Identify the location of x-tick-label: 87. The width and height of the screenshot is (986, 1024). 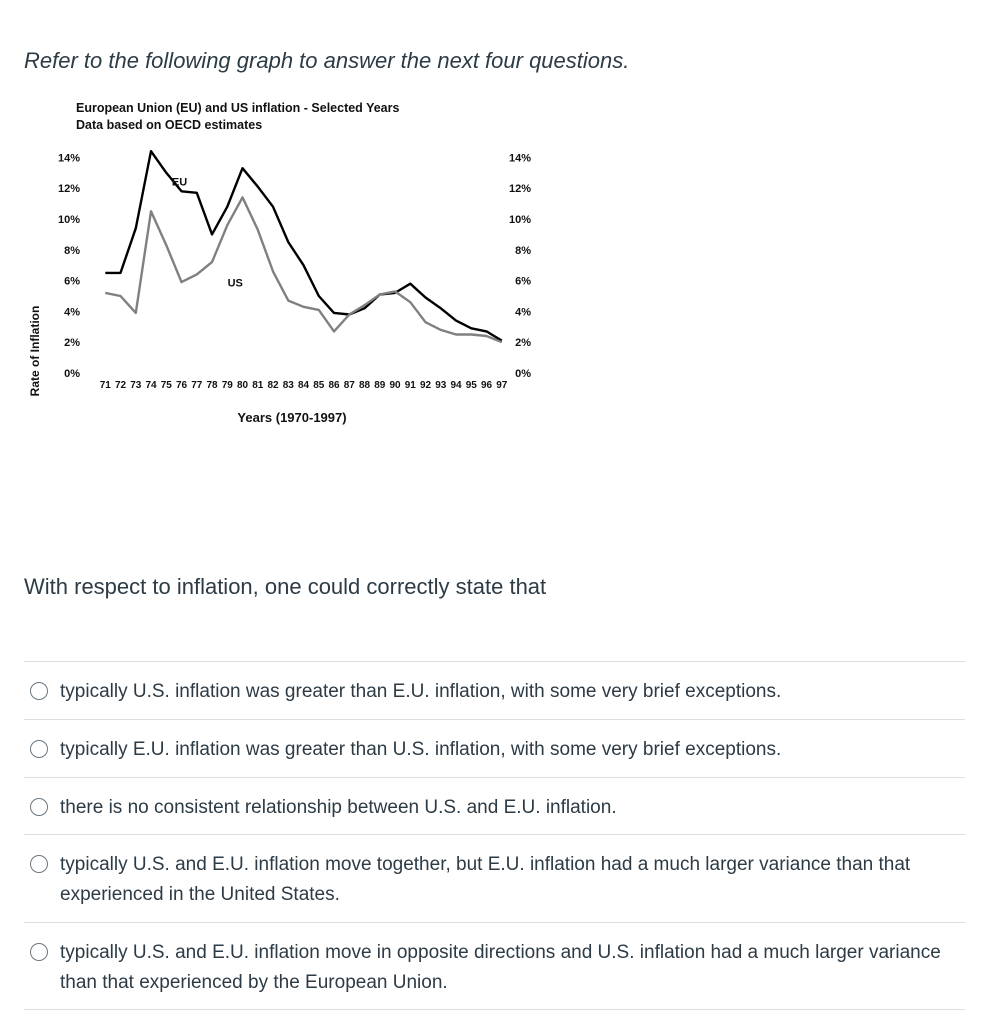
(350, 385).